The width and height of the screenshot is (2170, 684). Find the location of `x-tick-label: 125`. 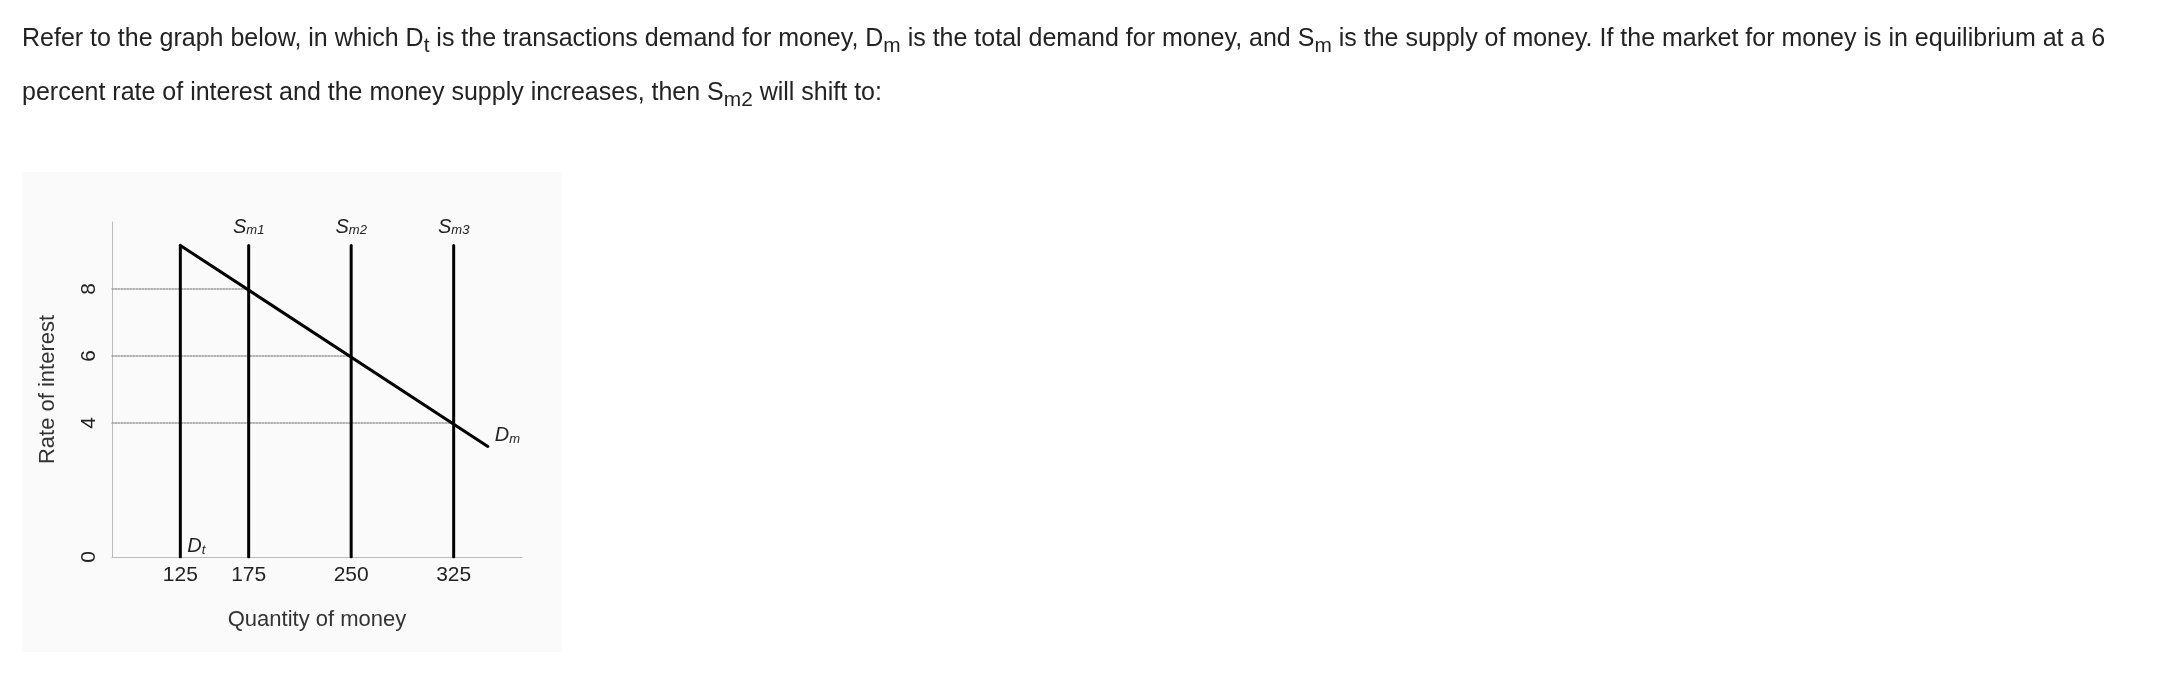

x-tick-label: 125 is located at coordinates (180, 573).